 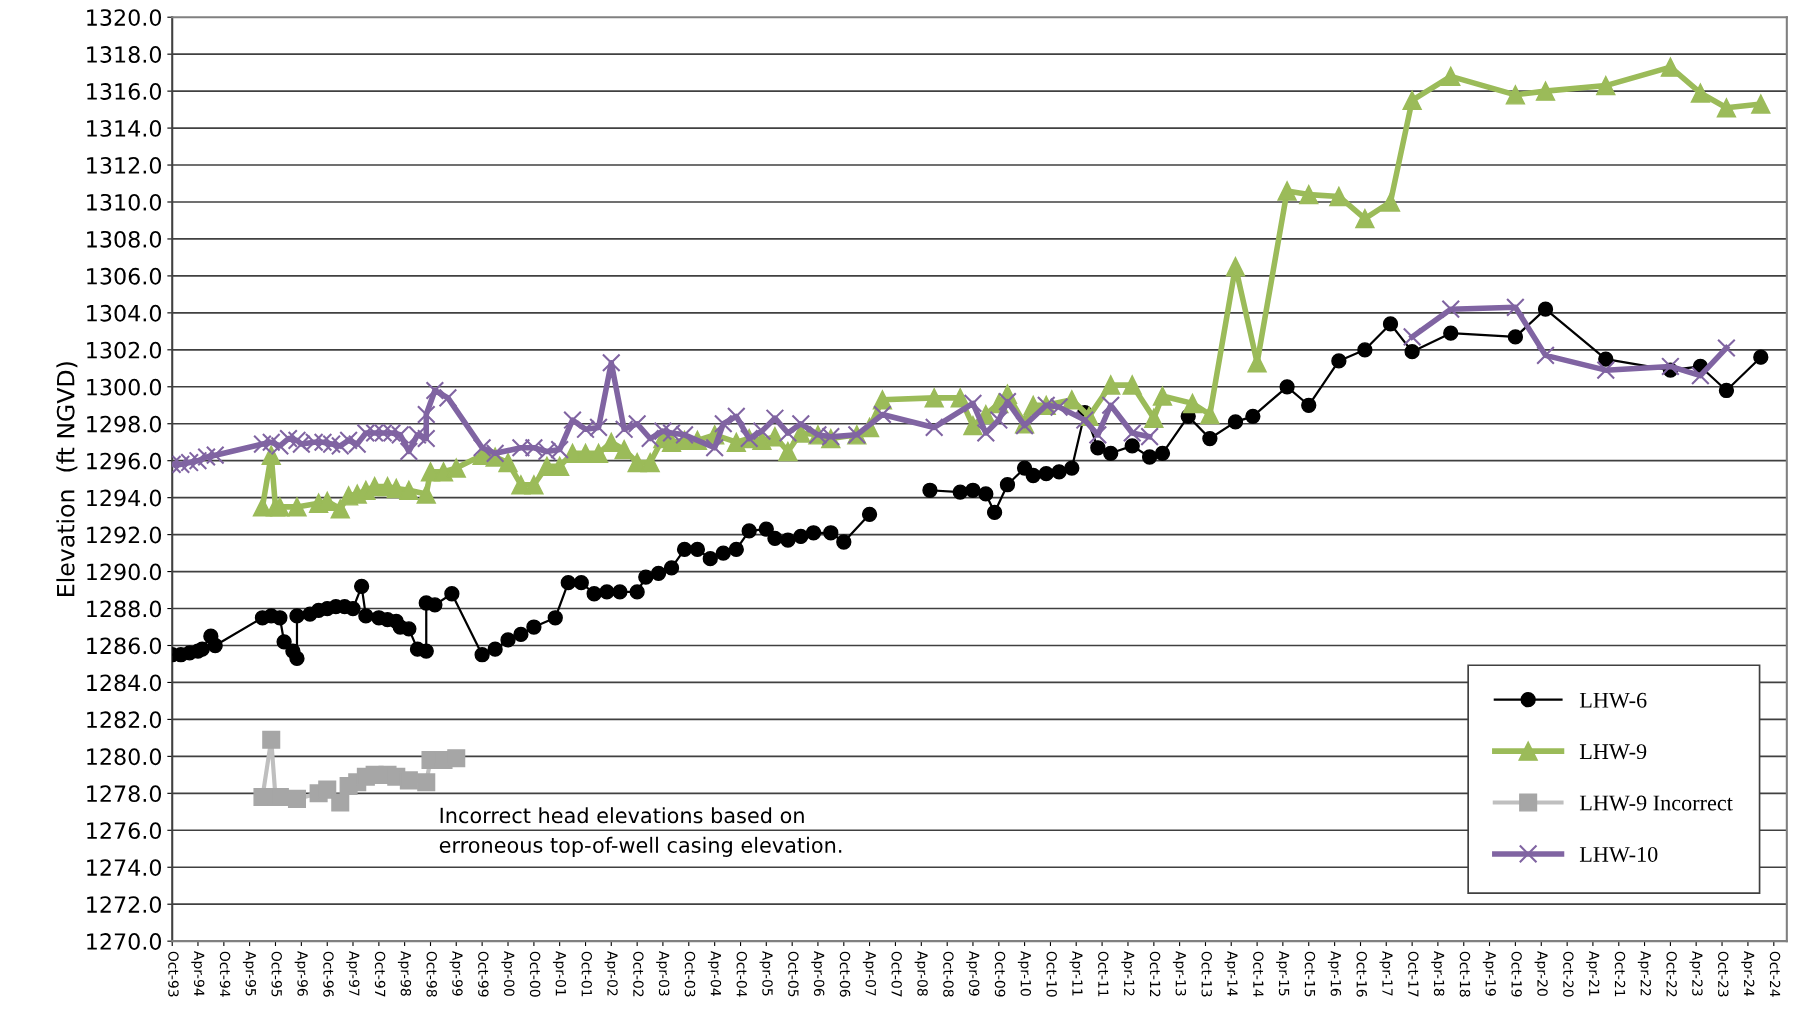 I want to click on x-tick-label: Apr-12, so click(x=1128, y=973).